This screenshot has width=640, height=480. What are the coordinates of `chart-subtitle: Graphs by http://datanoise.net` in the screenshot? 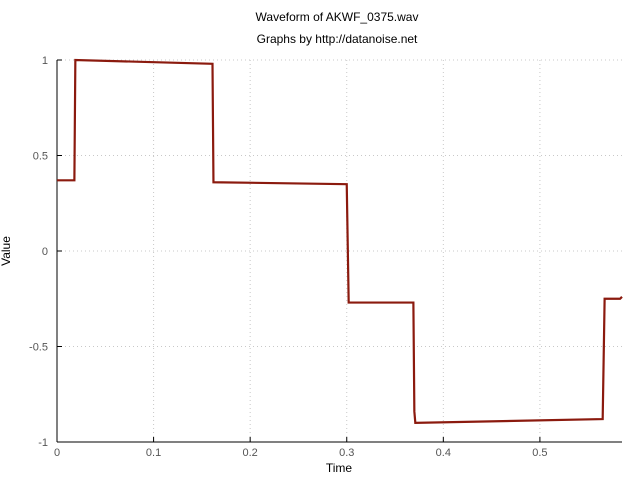 It's located at (337, 39).